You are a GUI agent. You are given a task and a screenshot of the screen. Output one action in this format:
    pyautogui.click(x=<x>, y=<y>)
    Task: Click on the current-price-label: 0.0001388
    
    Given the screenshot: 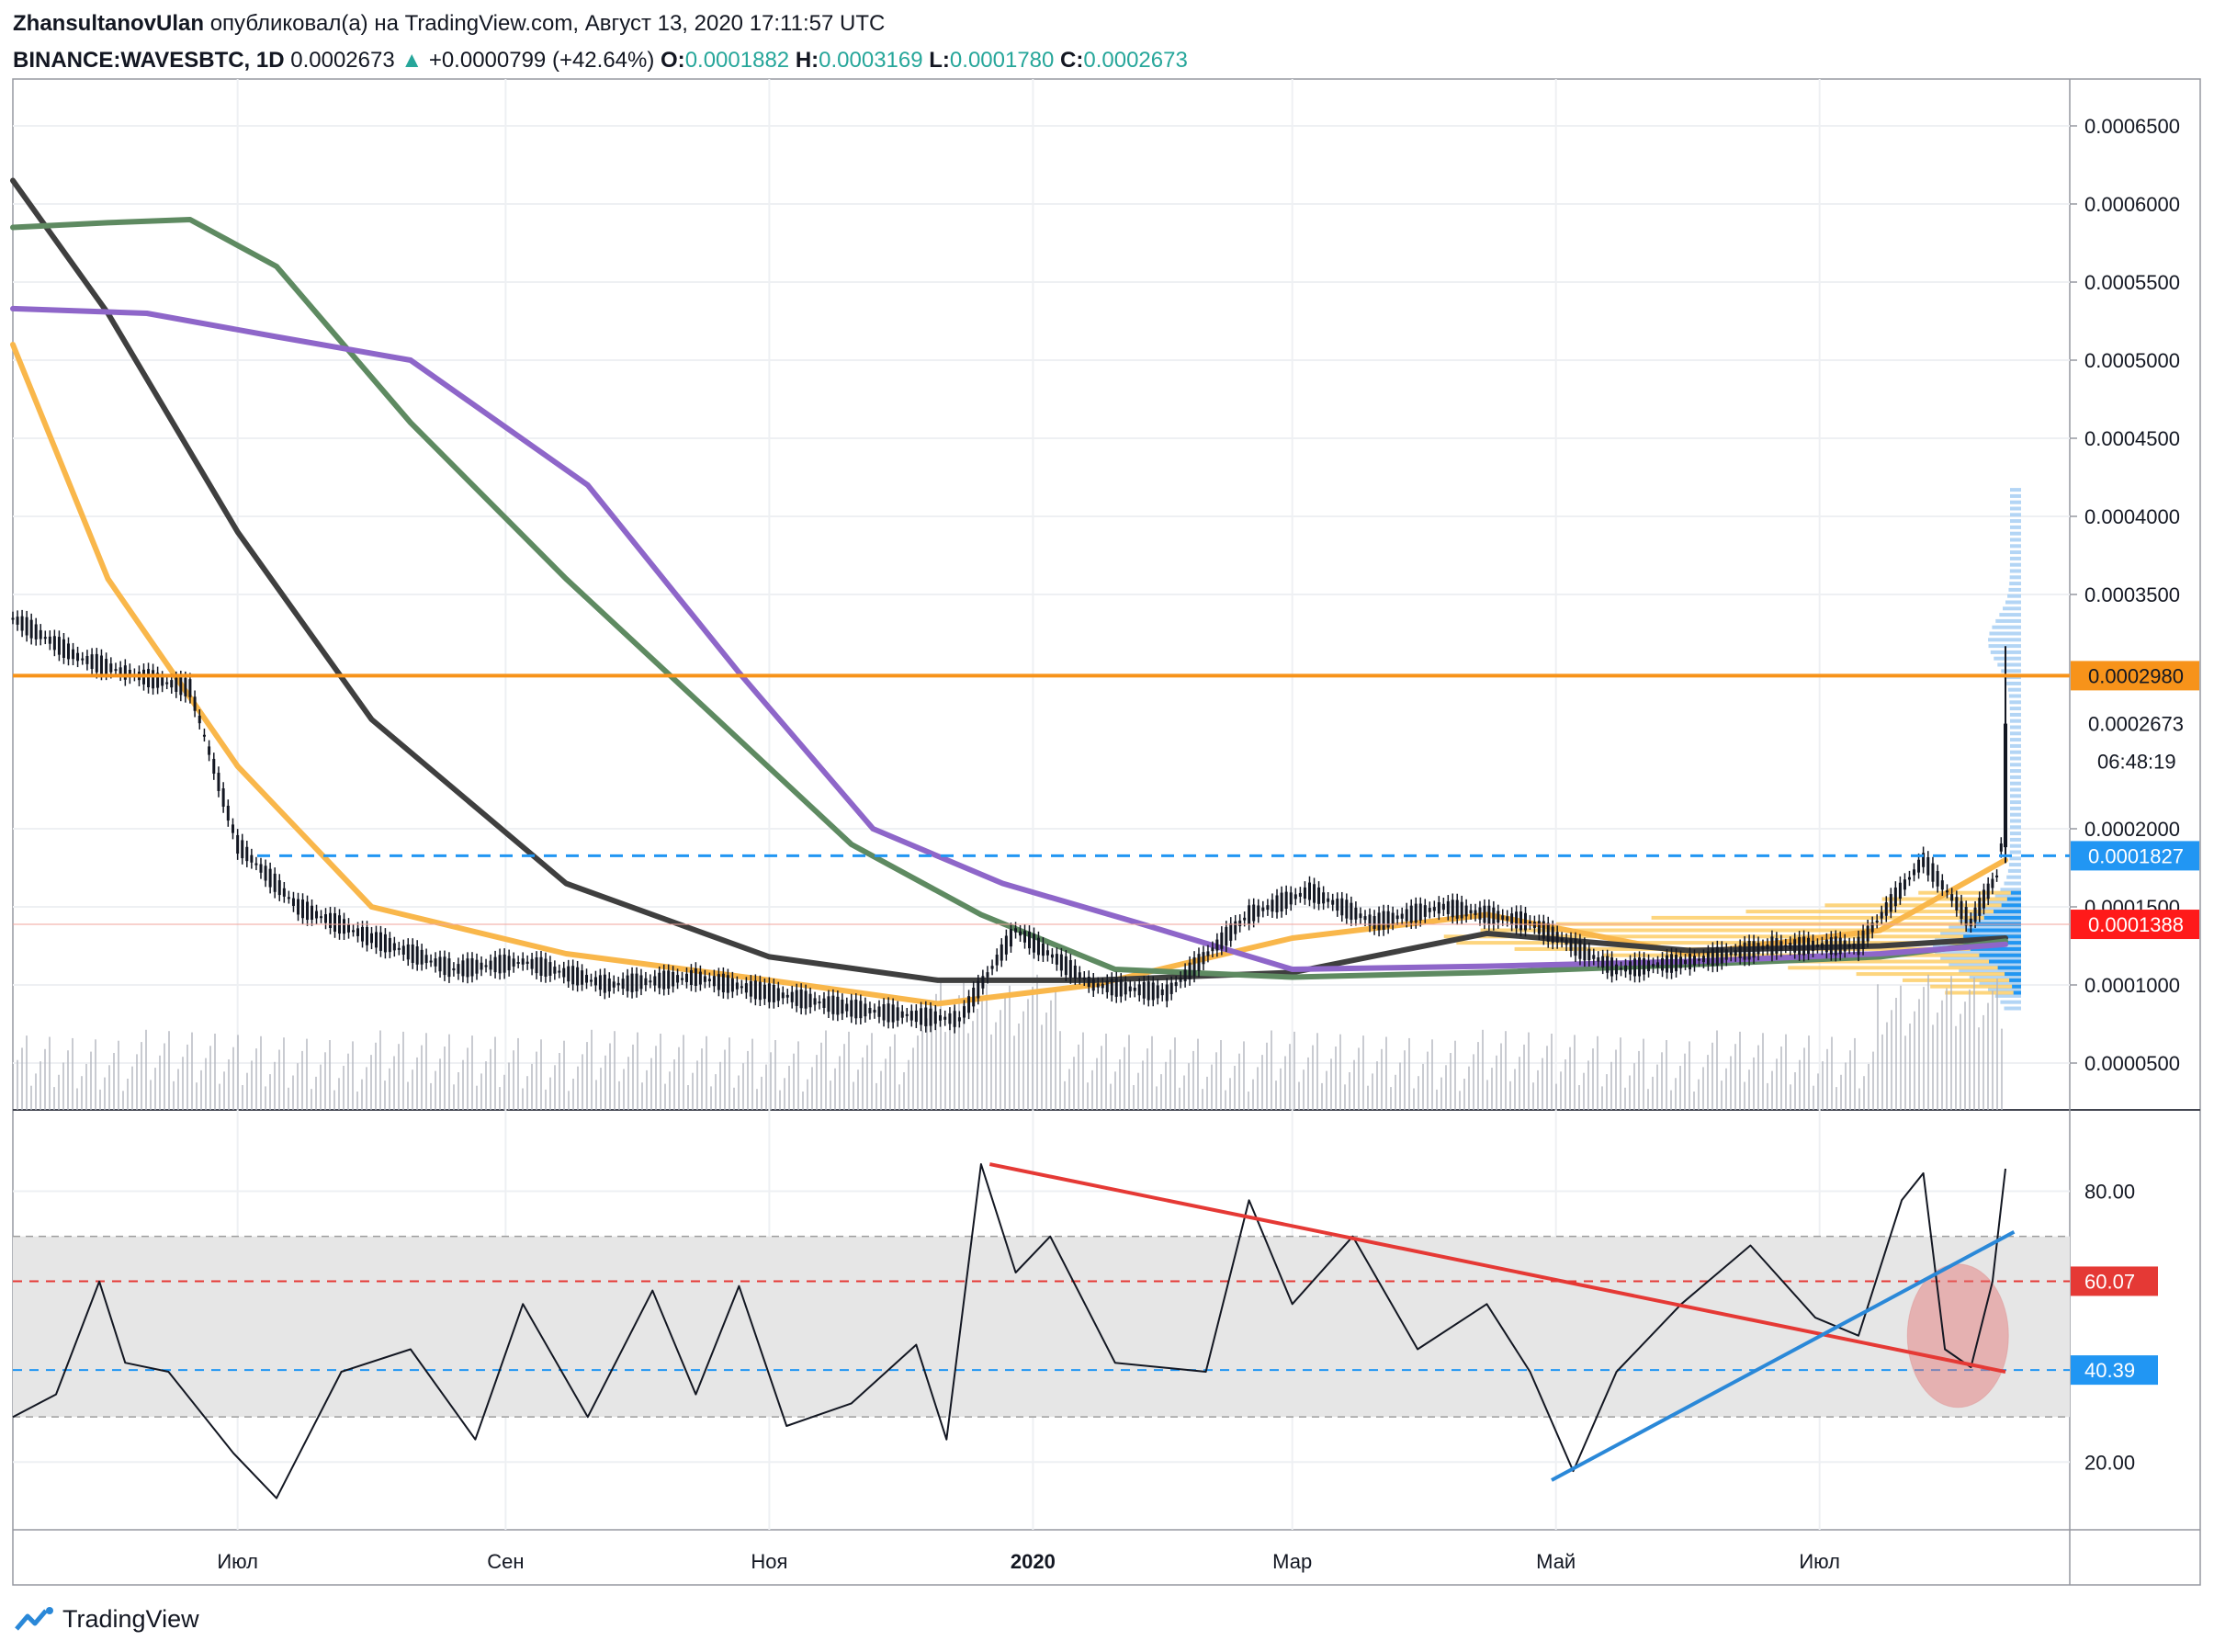 What is the action you would take?
    pyautogui.click(x=2136, y=924)
    